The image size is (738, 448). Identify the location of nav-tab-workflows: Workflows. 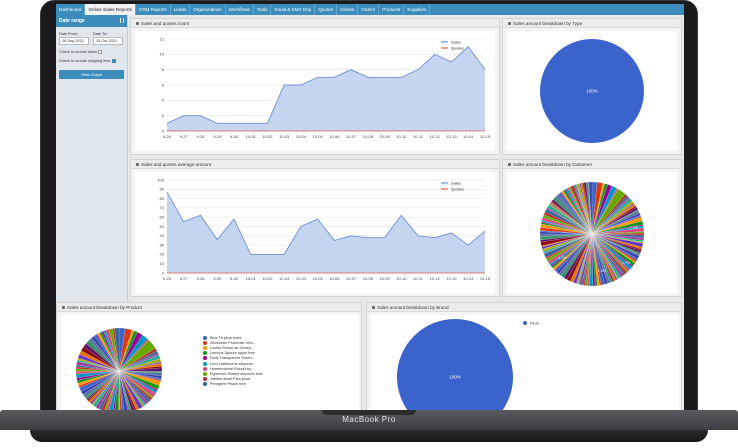
(240, 9).